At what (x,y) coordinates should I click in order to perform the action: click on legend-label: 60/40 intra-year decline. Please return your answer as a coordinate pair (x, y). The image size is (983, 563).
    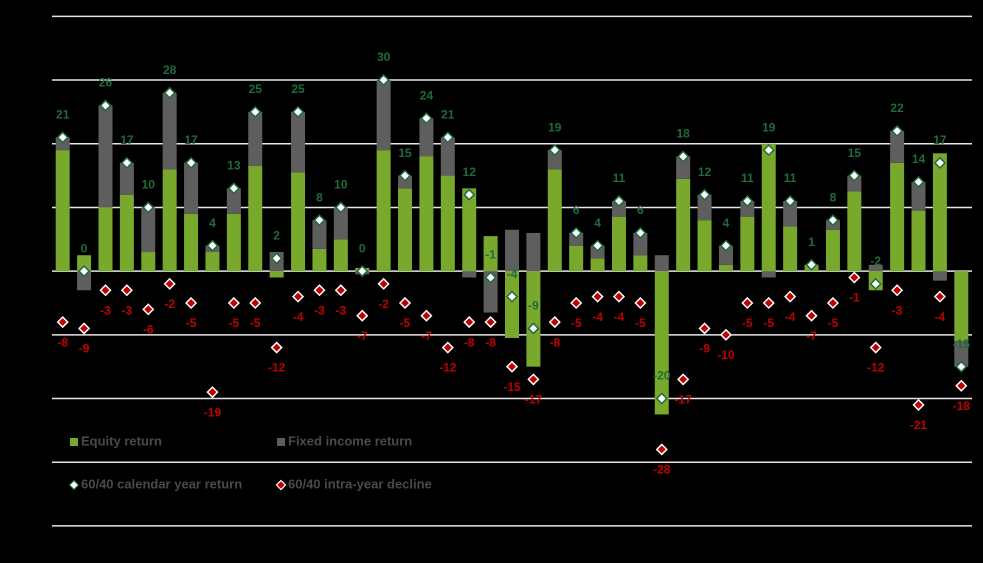
    Looking at the image, I should click on (360, 483).